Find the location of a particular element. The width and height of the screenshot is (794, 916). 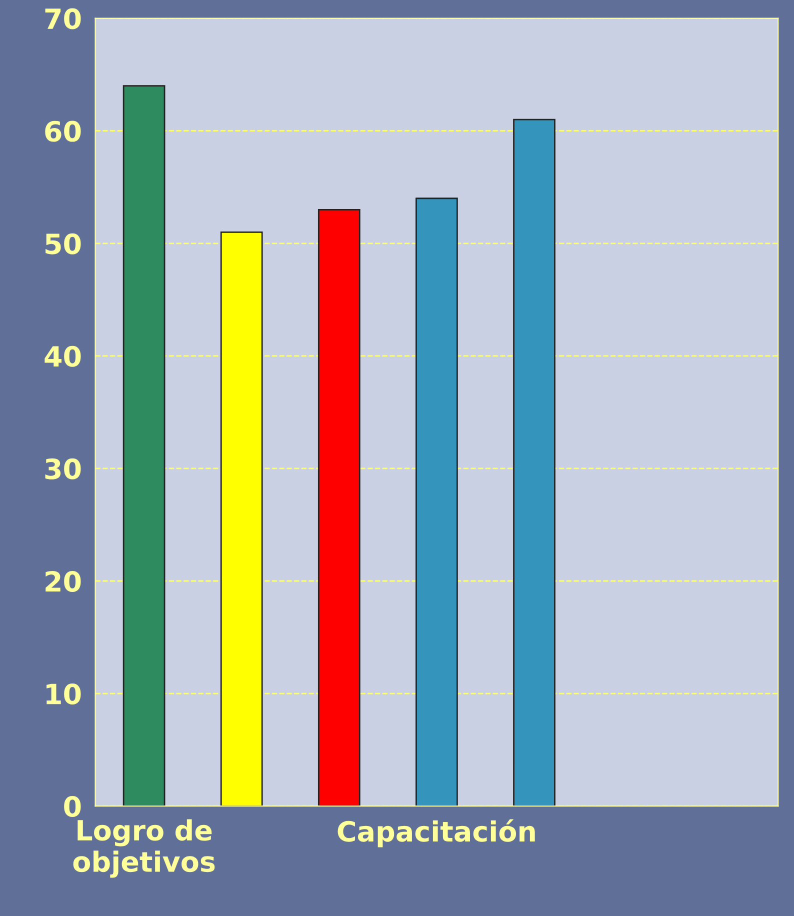

y-tick-label: 10 is located at coordinates (63, 693).